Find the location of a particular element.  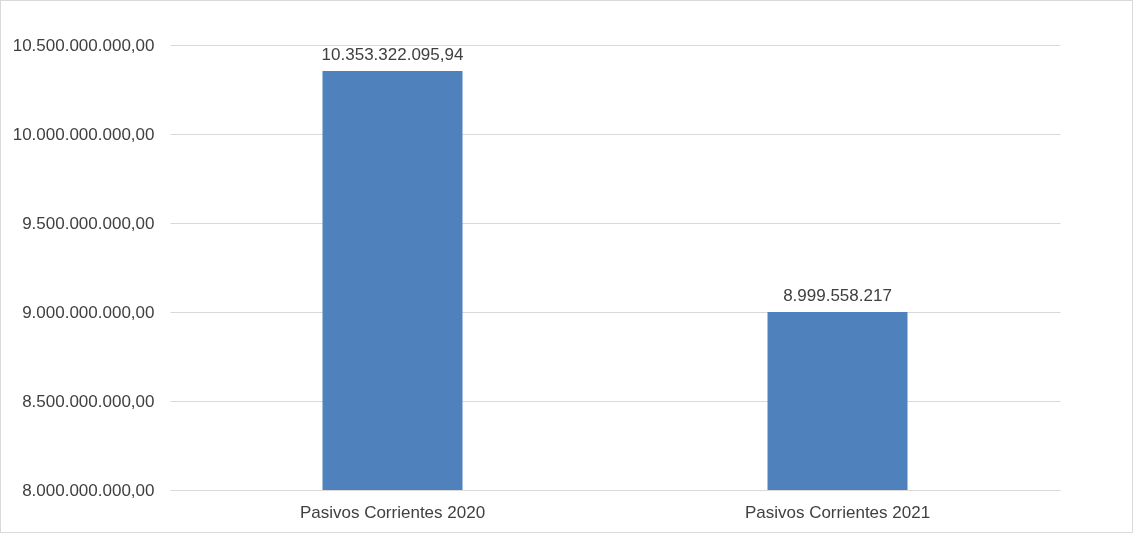

y-tick-label: 8.500.000.000,00 is located at coordinates (88, 401).